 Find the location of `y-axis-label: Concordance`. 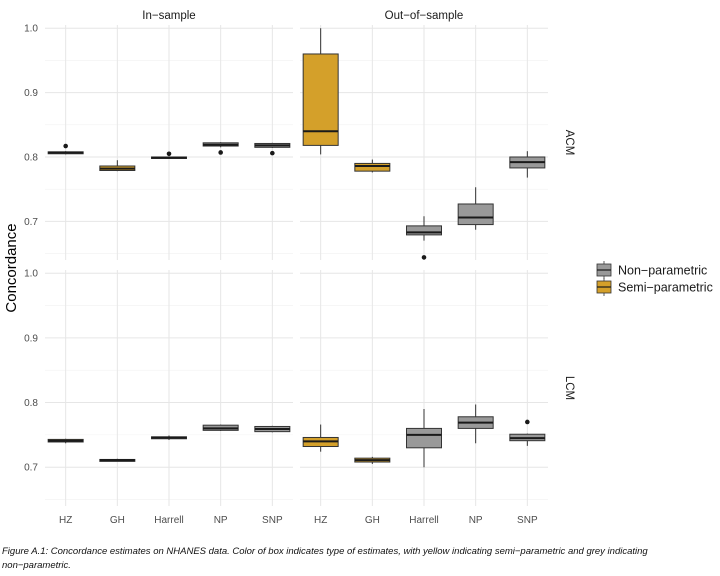

y-axis-label: Concordance is located at coordinates (11, 267).